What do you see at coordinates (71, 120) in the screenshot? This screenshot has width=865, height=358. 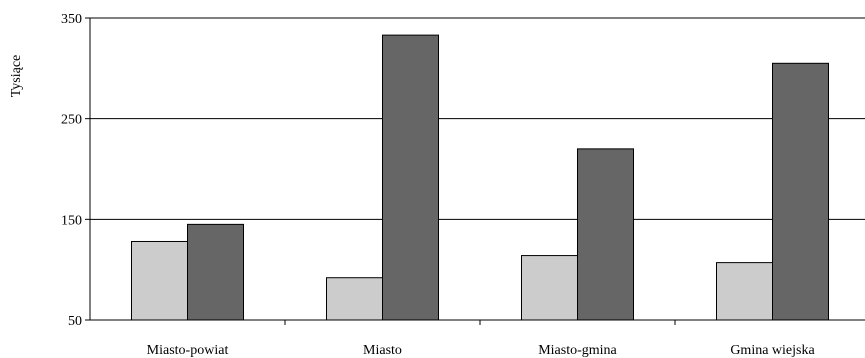 I see `y-tick-label: 250` at bounding box center [71, 120].